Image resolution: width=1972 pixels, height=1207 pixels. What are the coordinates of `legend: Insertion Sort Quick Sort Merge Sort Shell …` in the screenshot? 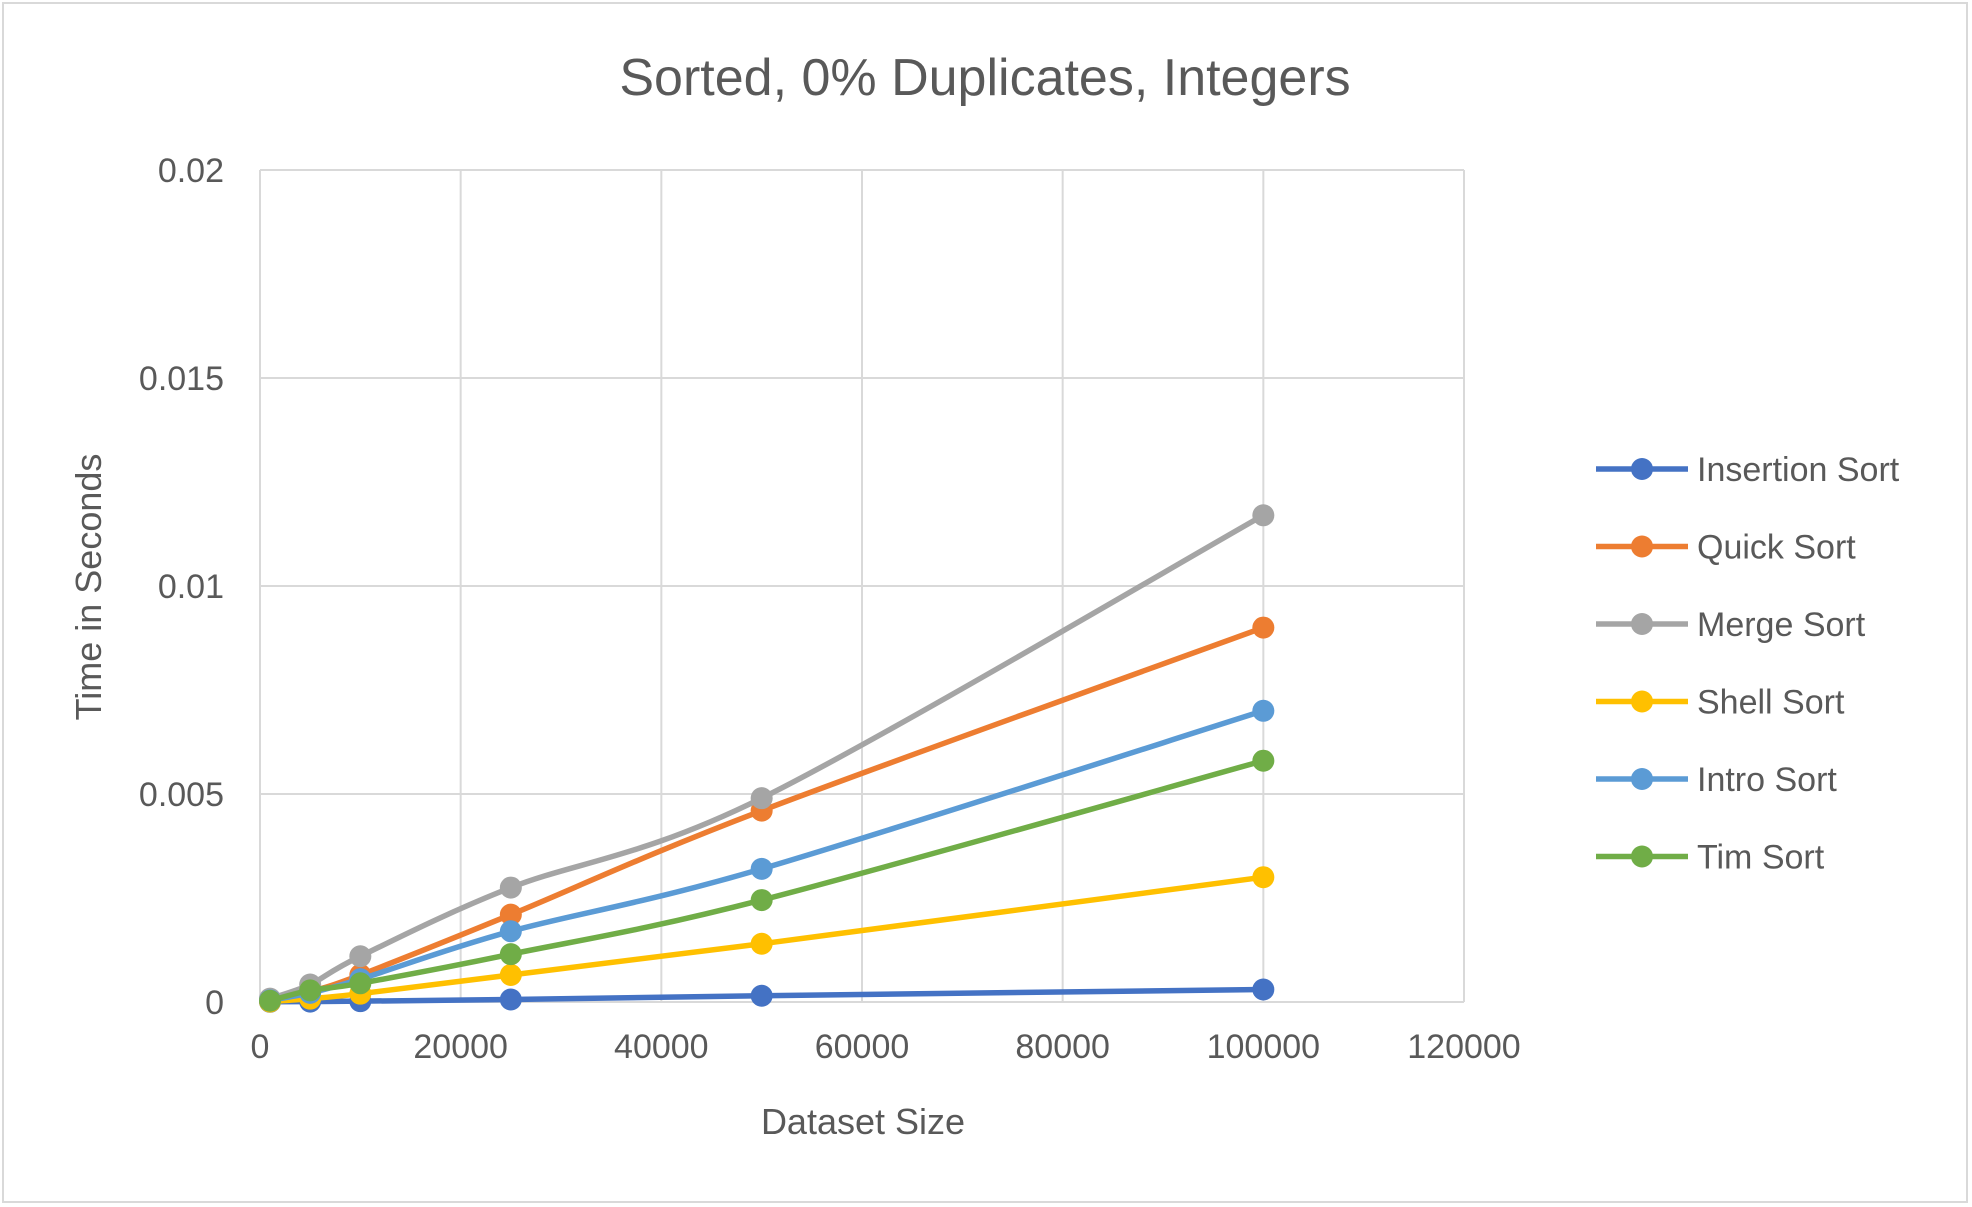 It's located at (1748, 664).